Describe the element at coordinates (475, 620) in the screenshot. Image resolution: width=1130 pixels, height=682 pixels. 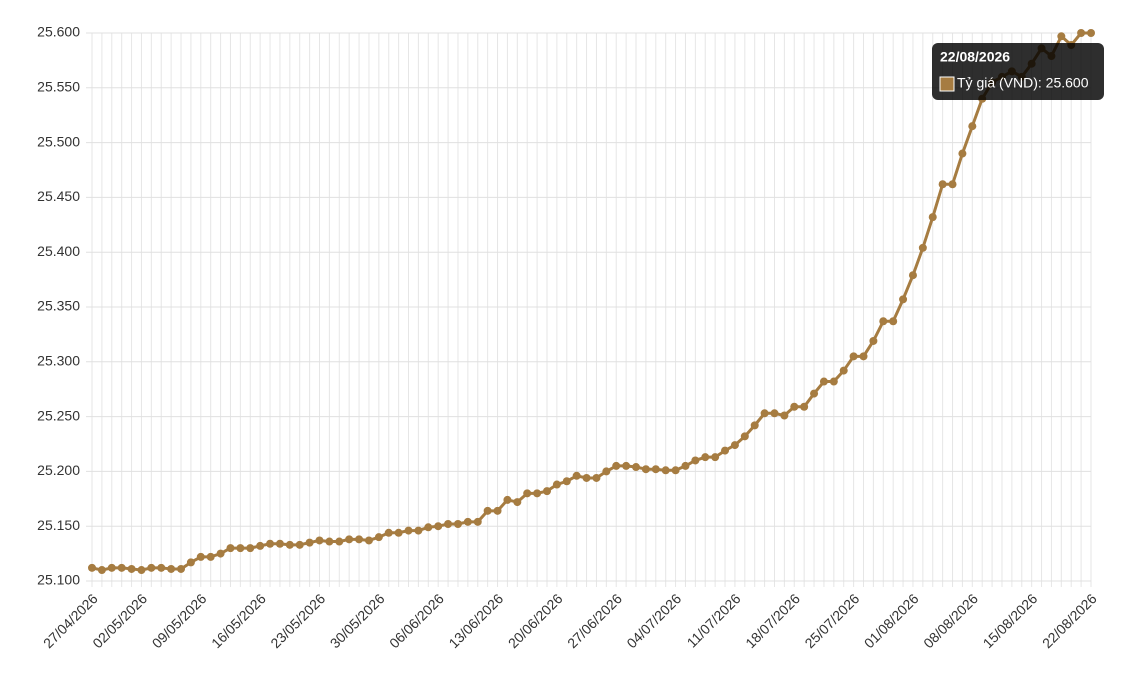
I see `x-tick-label: 13/06/2026` at that location.